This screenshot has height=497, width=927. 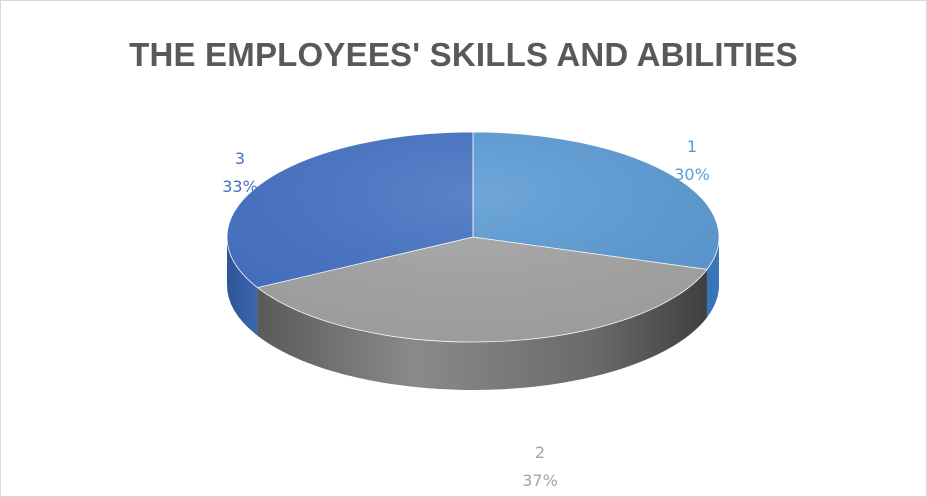 I want to click on data-label-percent-3: 33%, so click(x=240, y=186).